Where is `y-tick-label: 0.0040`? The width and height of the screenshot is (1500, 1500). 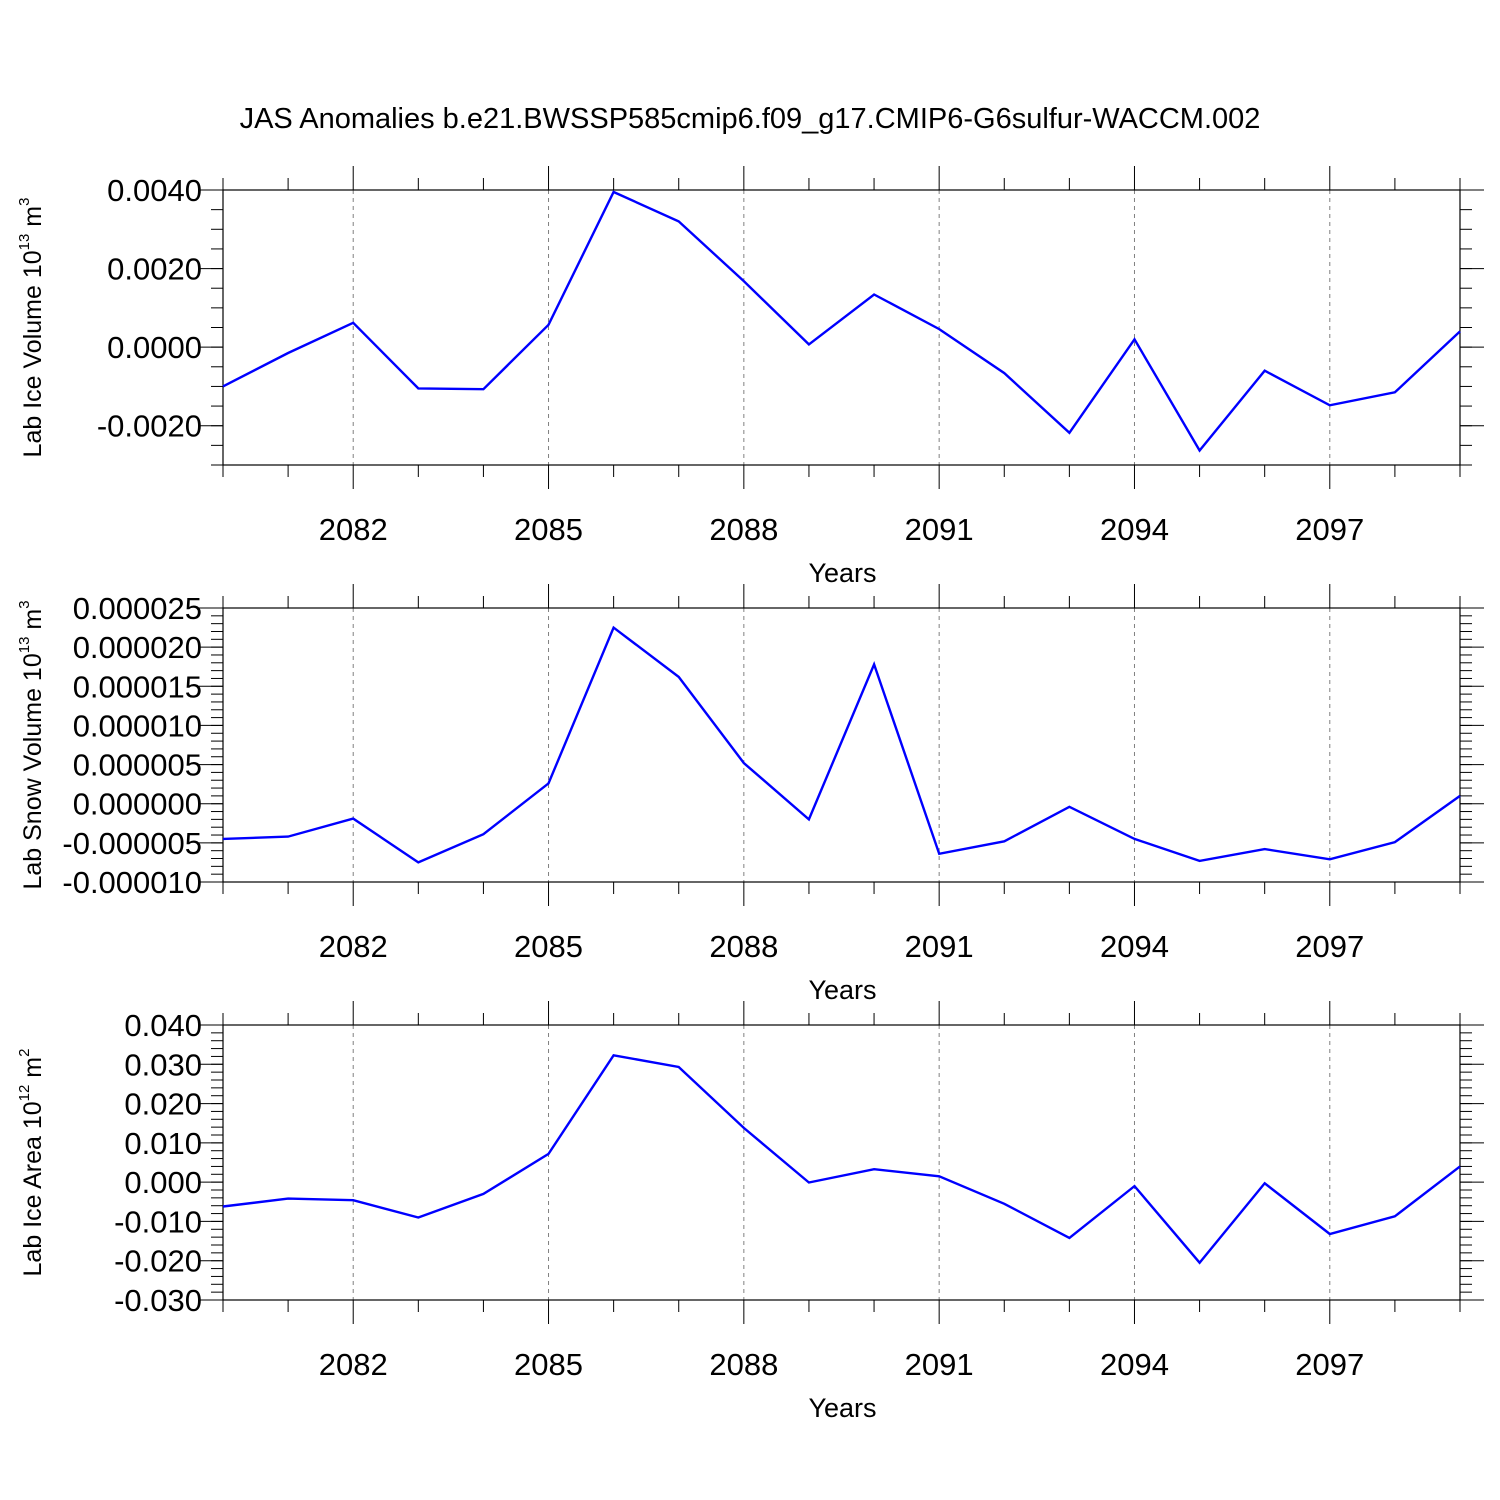
y-tick-label: 0.0040 is located at coordinates (154, 190).